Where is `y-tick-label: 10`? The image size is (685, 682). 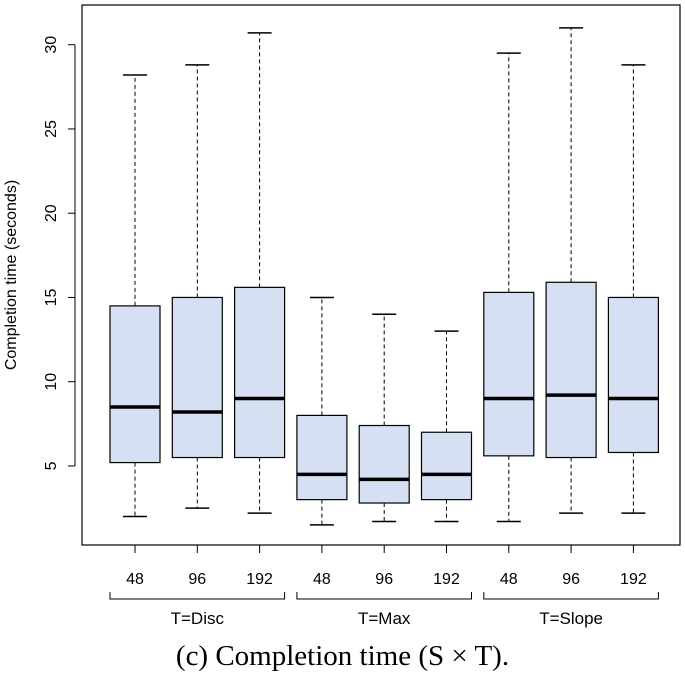
y-tick-label: 10 is located at coordinates (51, 382).